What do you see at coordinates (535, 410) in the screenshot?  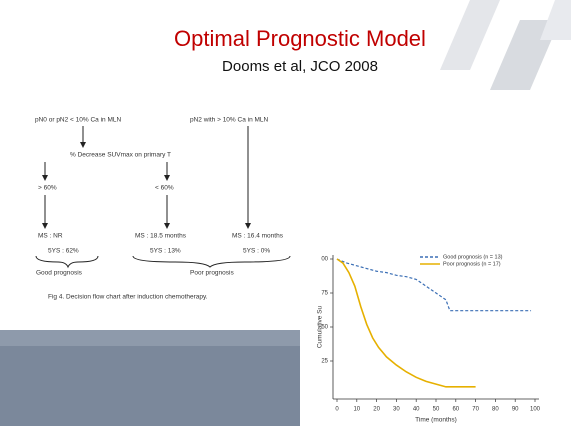 I see `x-tick-label: 100` at bounding box center [535, 410].